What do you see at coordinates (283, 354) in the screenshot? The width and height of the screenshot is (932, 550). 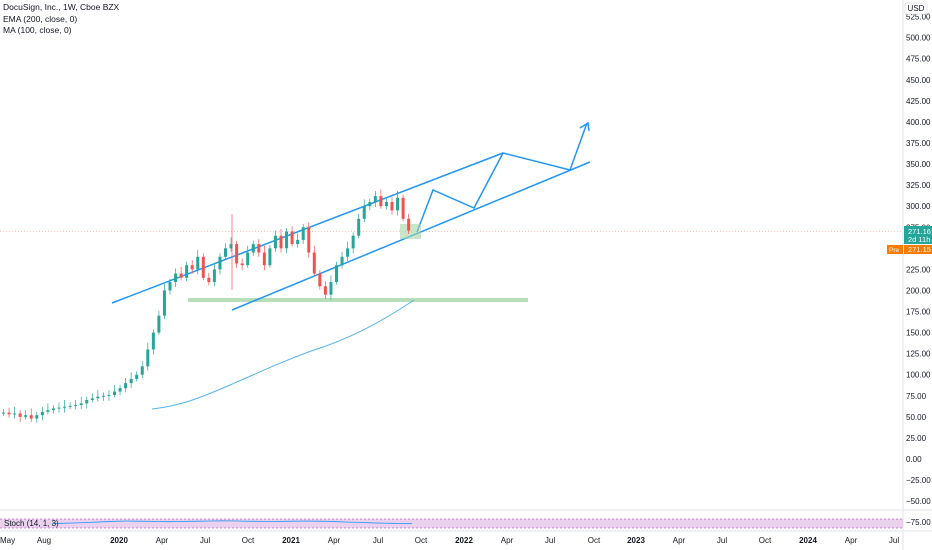 I see `ma-line` at bounding box center [283, 354].